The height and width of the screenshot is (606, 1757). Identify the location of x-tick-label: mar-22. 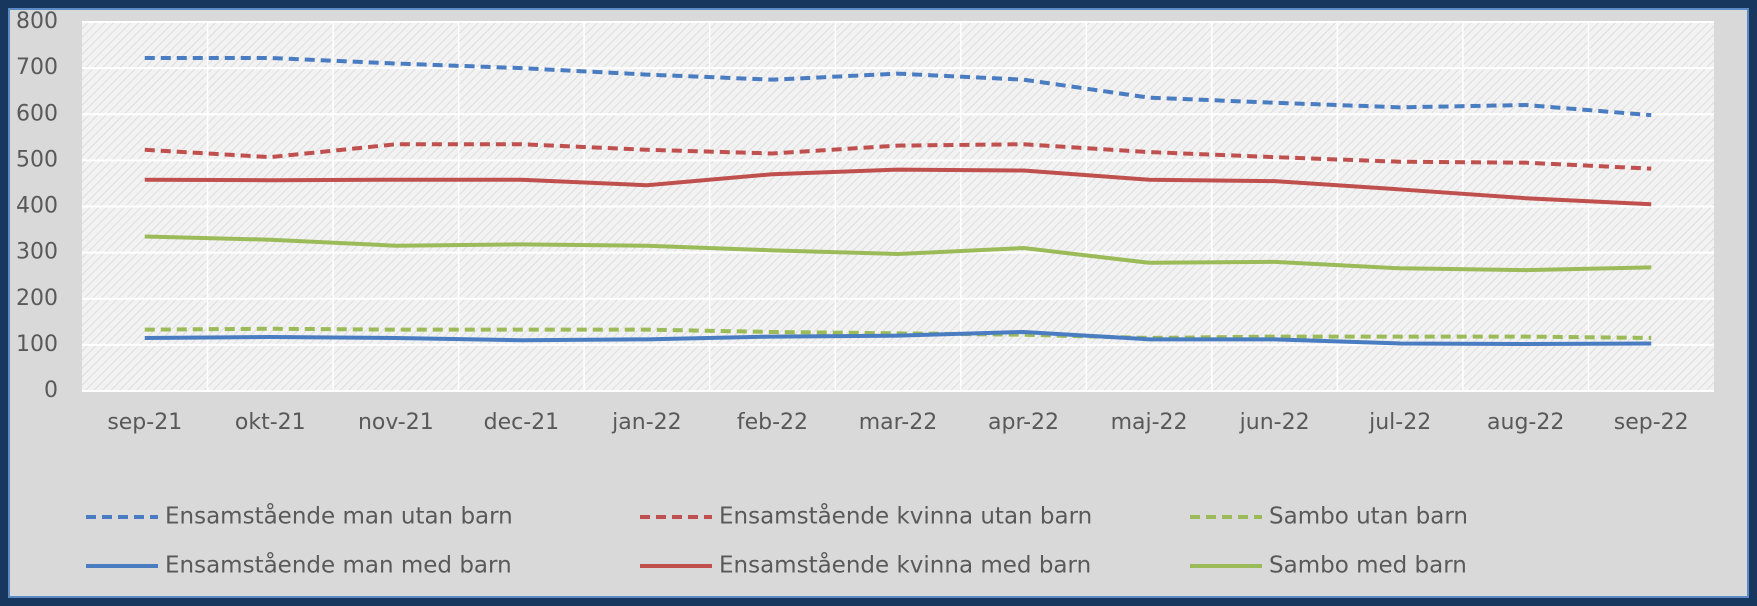
(898, 422).